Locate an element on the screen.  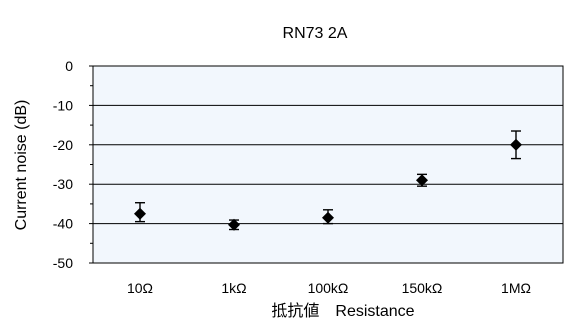
y-tick-label: -10 is located at coordinates (63, 105).